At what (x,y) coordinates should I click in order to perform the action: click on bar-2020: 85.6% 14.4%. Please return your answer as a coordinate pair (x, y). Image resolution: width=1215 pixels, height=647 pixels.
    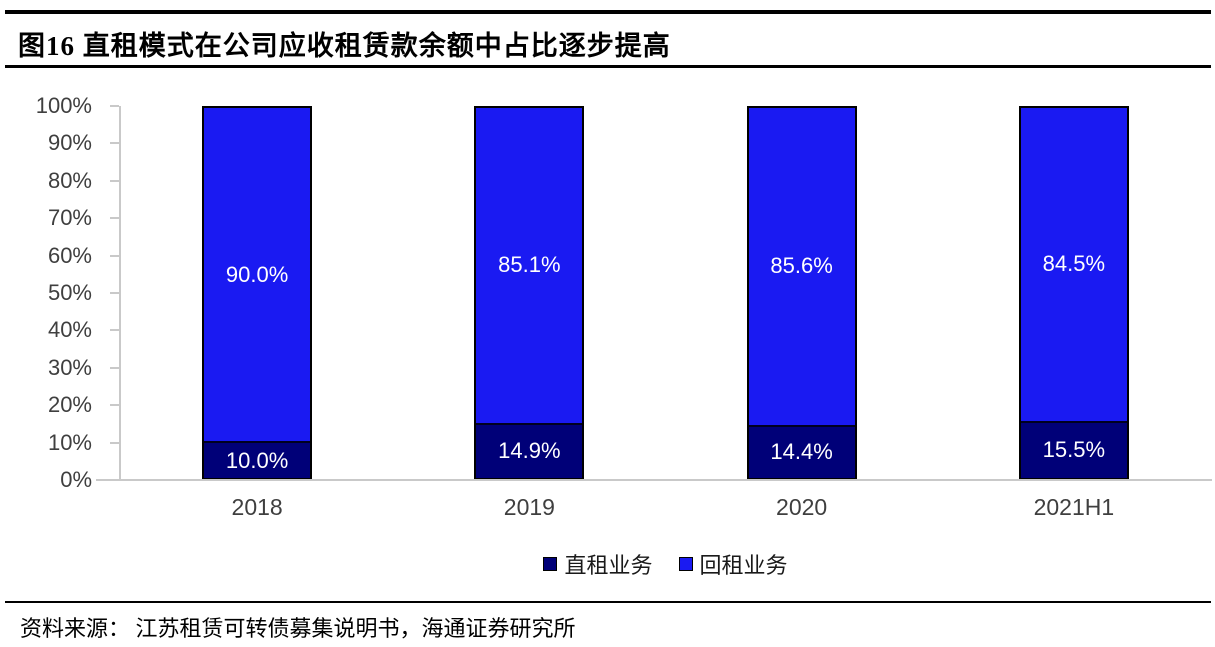
    Looking at the image, I should click on (801, 293).